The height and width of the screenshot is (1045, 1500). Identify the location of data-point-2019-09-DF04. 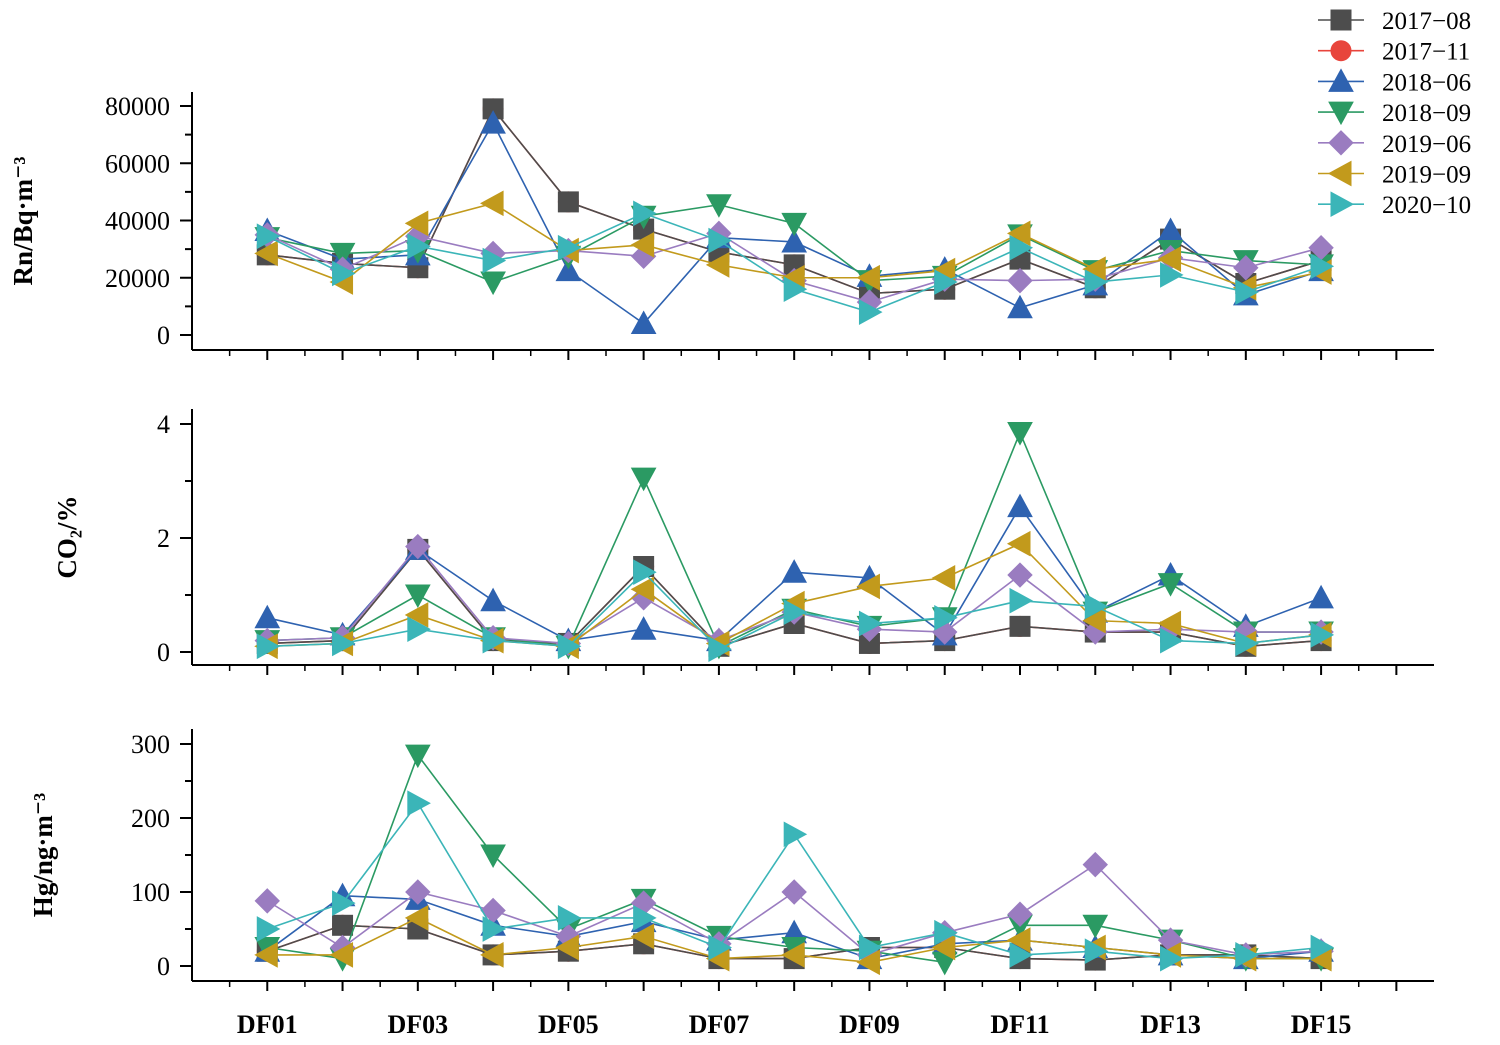
(492, 955).